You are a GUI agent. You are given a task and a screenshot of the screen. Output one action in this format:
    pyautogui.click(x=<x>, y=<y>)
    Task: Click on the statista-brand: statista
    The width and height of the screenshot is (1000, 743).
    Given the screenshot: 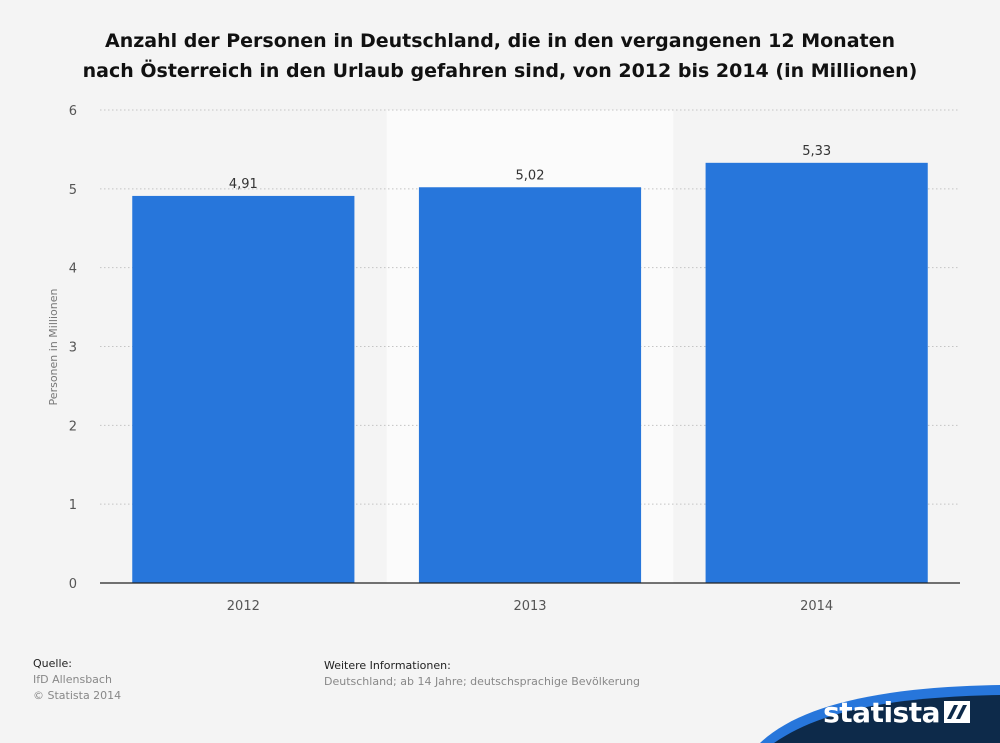 What is the action you would take?
    pyautogui.click(x=880, y=709)
    